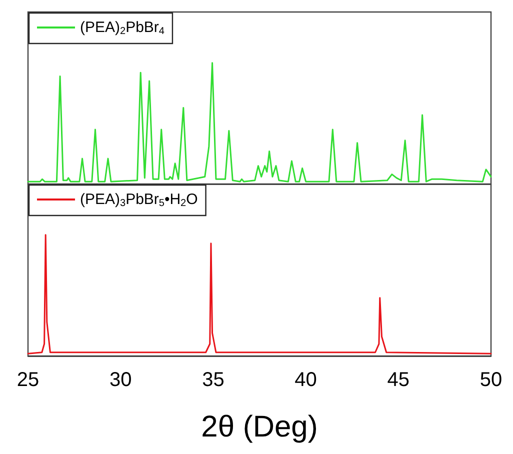 The height and width of the screenshot is (454, 513). What do you see at coordinates (259, 427) in the screenshot?
I see `x-axis-title: 2θ (Deg)` at bounding box center [259, 427].